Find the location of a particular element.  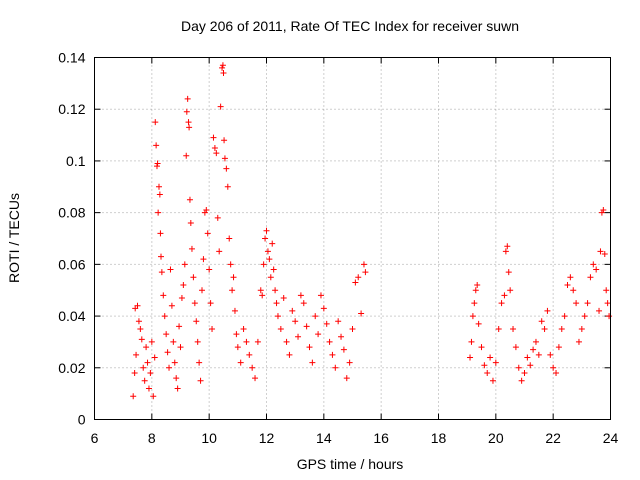

y-tick-labels: 0 0.02 0.04 0.06 0.08 0.1 0.12 0.14 is located at coordinates (71, 239).